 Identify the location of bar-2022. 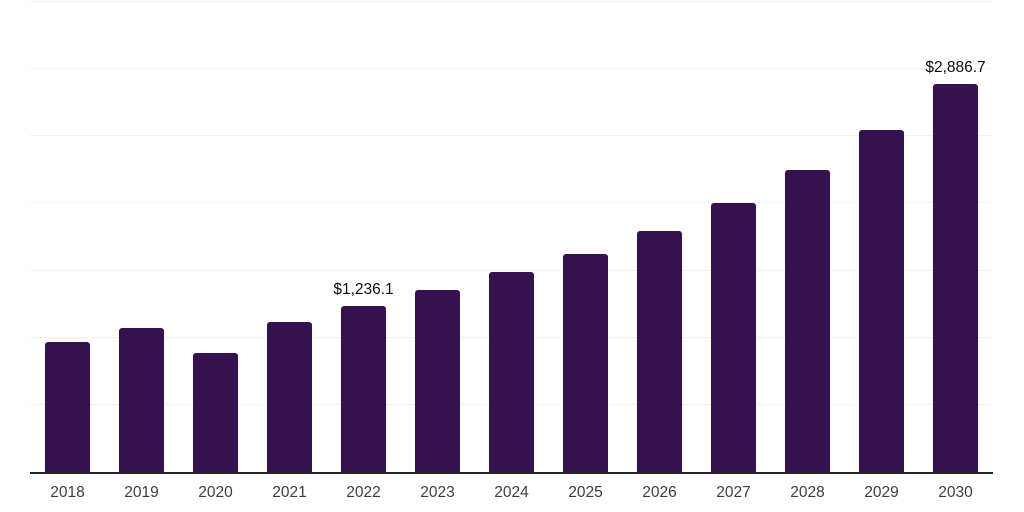
(363, 389).